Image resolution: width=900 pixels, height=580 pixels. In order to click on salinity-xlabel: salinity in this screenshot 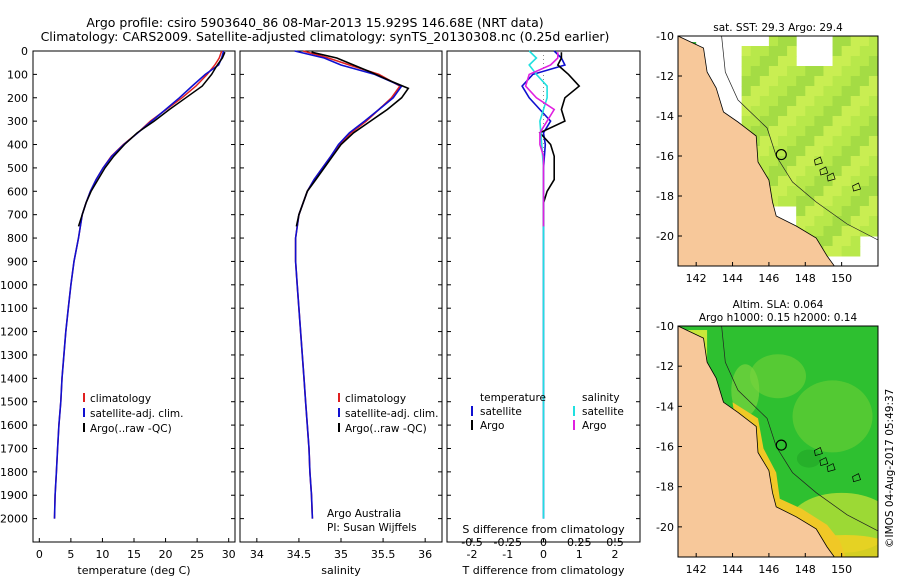, I will do `click(341, 570)`.